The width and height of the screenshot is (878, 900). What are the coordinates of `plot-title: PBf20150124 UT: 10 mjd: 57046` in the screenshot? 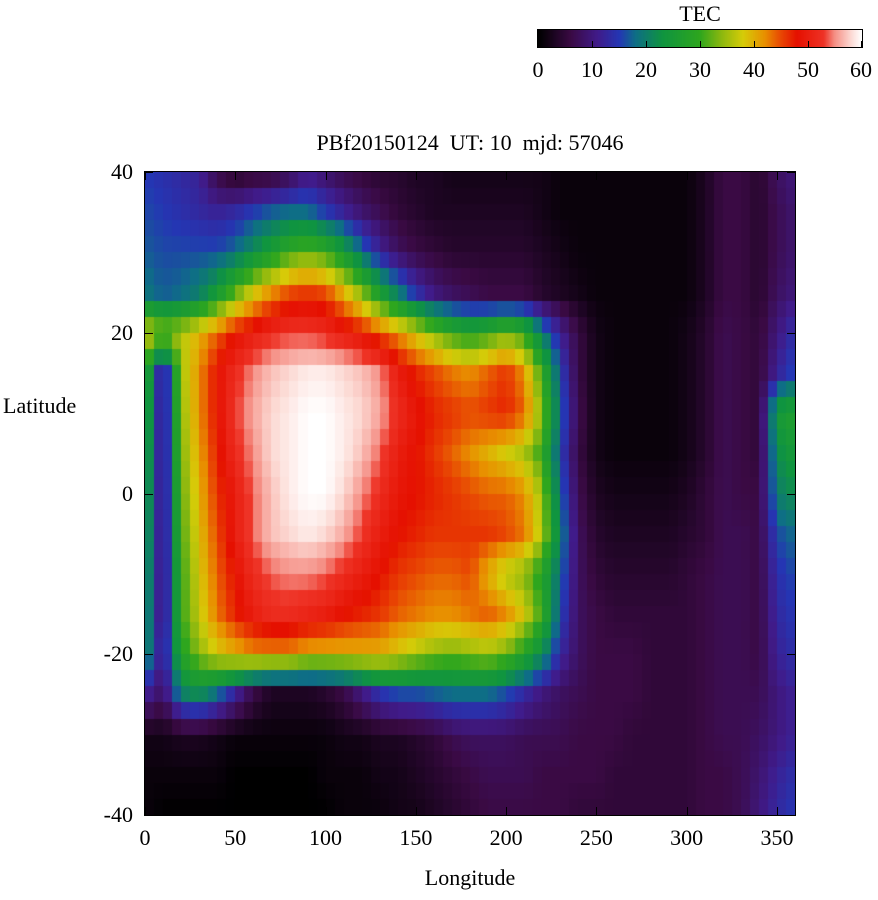 It's located at (470, 142).